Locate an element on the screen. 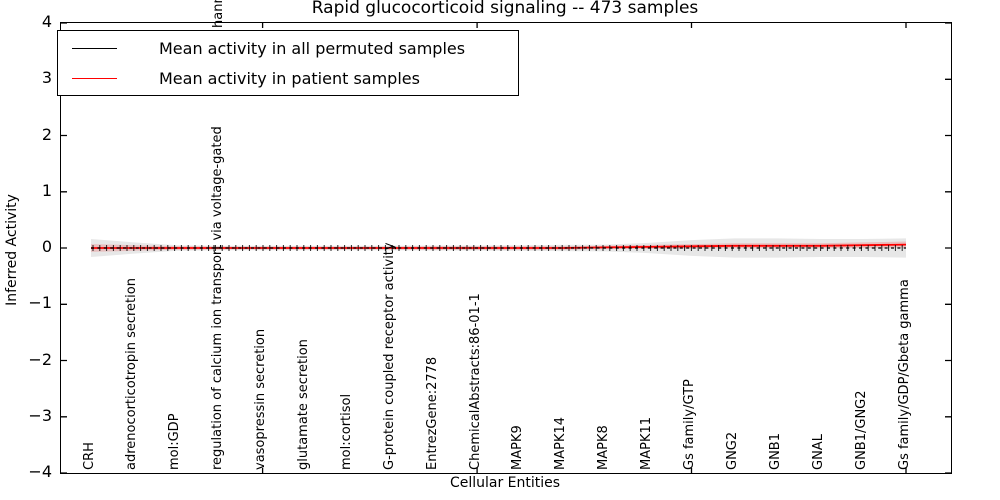  legend-item-permuted: Mean activity in all permuted samples is located at coordinates (288, 48).